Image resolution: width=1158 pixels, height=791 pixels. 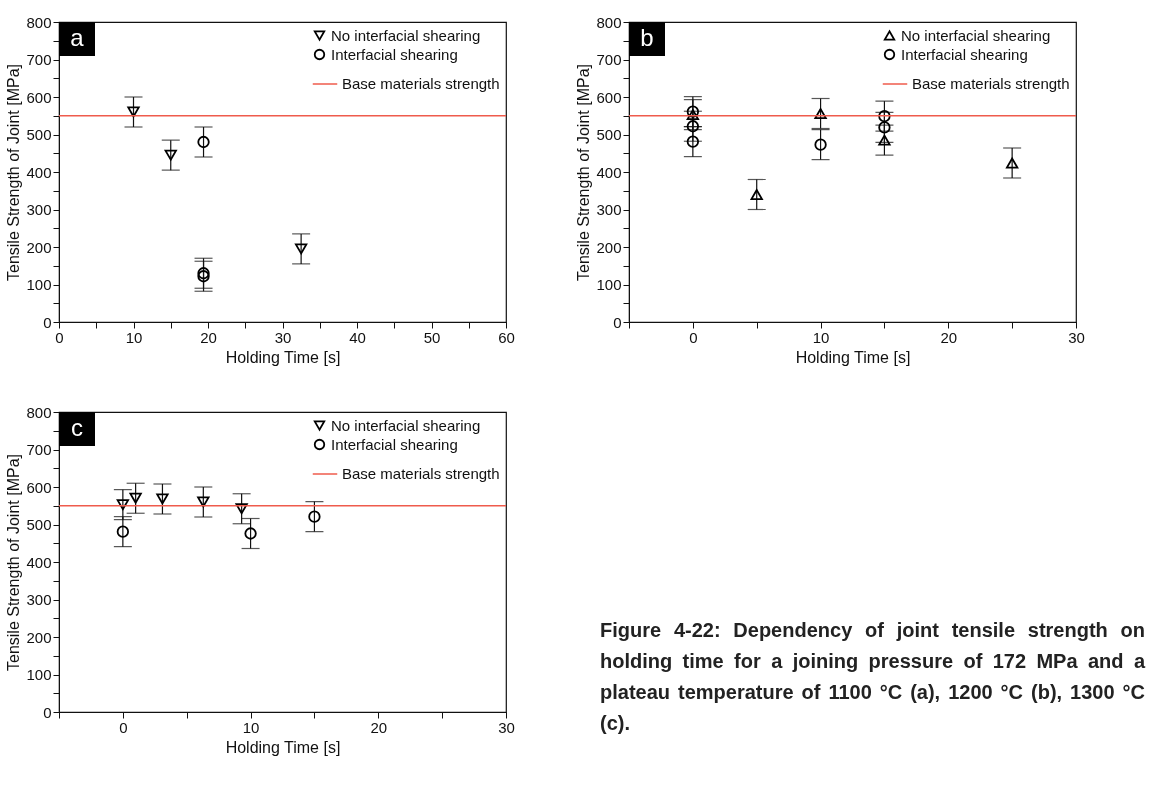 I want to click on x-tick-label: 50, so click(x=432, y=337).